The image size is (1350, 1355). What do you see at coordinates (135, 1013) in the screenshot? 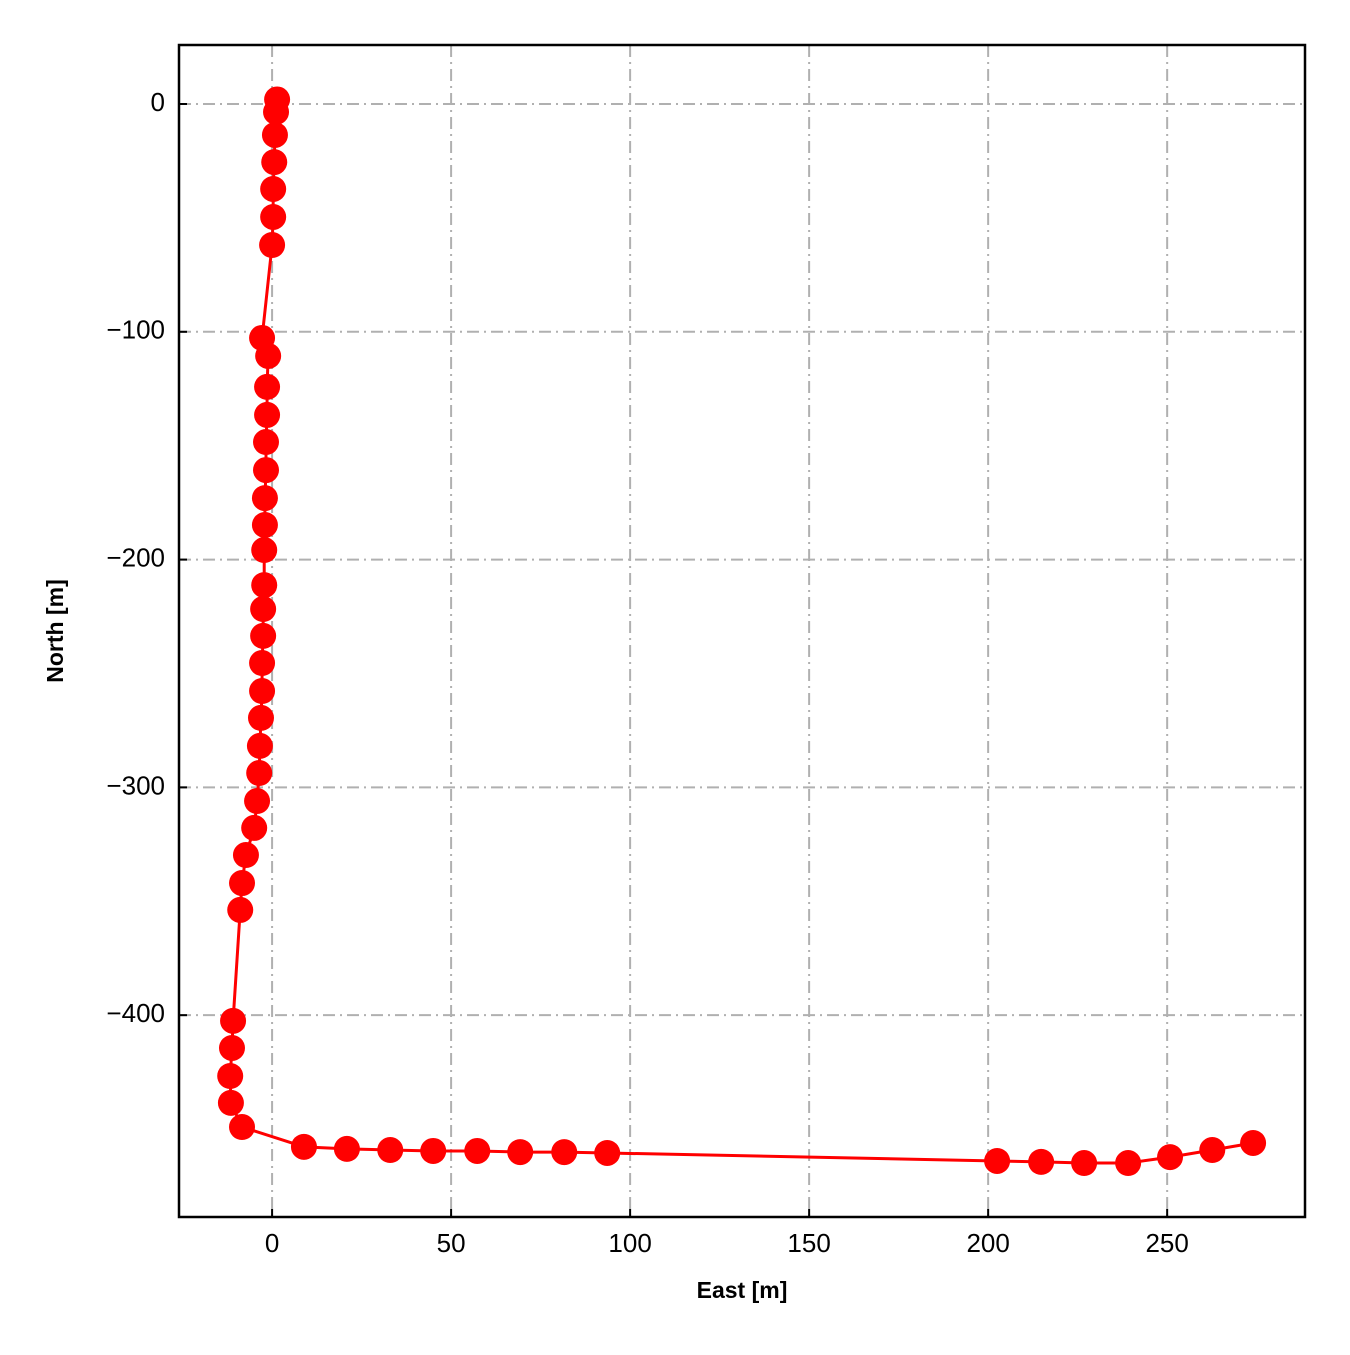
I see `y-tick-label: −400` at bounding box center [135, 1013].